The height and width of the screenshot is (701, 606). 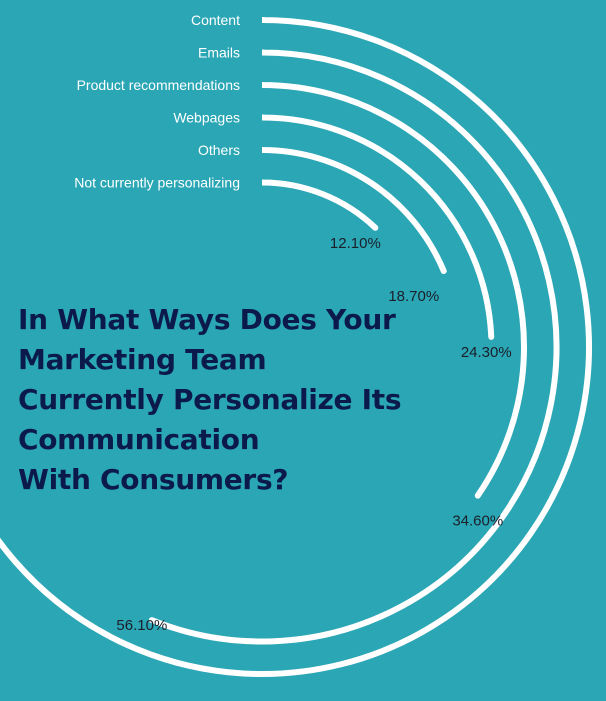 What do you see at coordinates (206, 118) in the screenshot?
I see `category-label: Webpages` at bounding box center [206, 118].